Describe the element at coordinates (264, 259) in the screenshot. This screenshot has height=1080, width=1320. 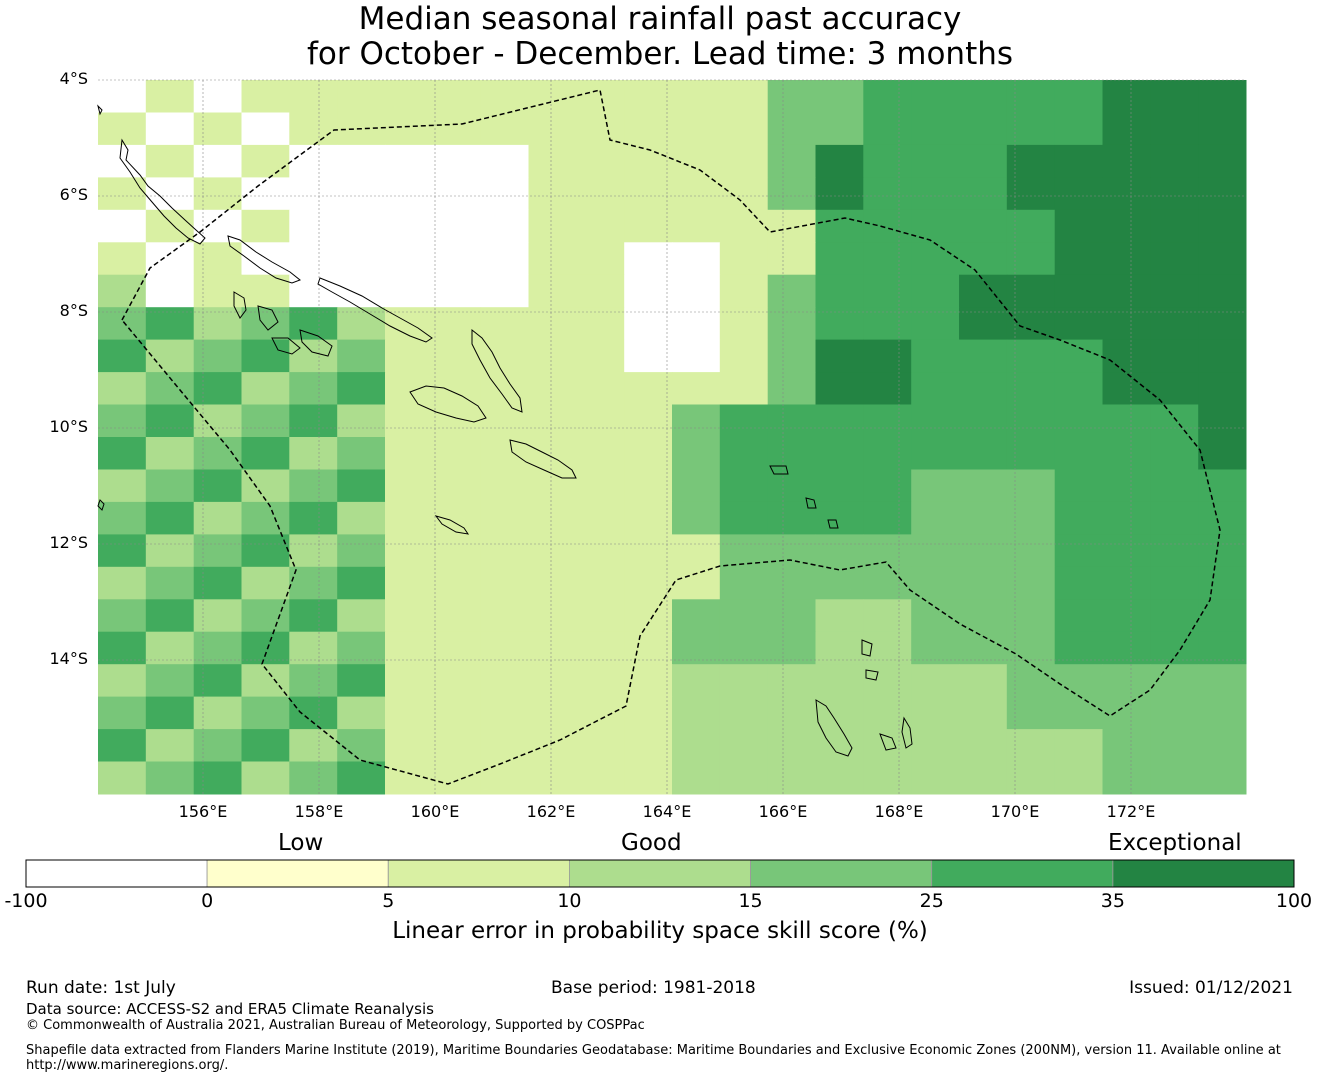
I see `coastline-choiseul` at that location.